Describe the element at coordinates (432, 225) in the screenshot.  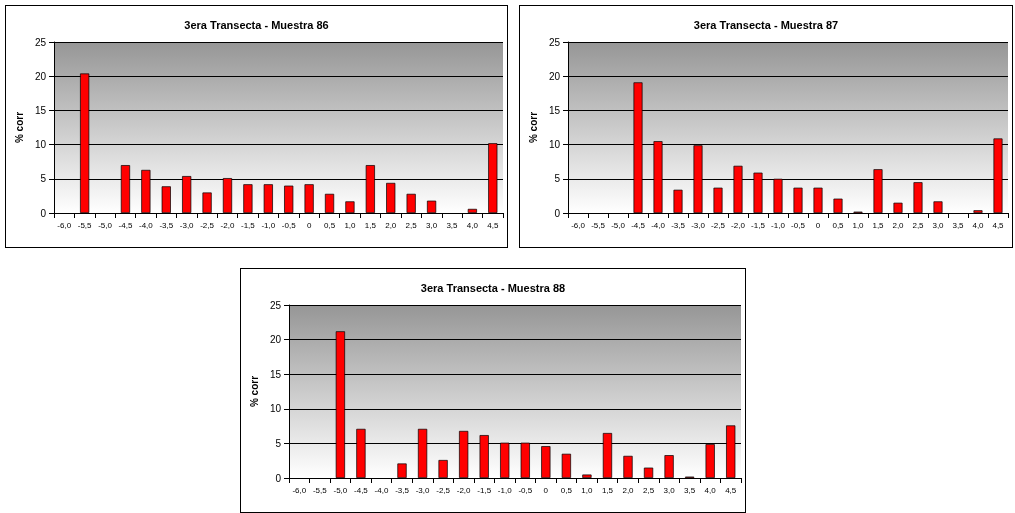
I see `x-tick-label: 3,0` at that location.